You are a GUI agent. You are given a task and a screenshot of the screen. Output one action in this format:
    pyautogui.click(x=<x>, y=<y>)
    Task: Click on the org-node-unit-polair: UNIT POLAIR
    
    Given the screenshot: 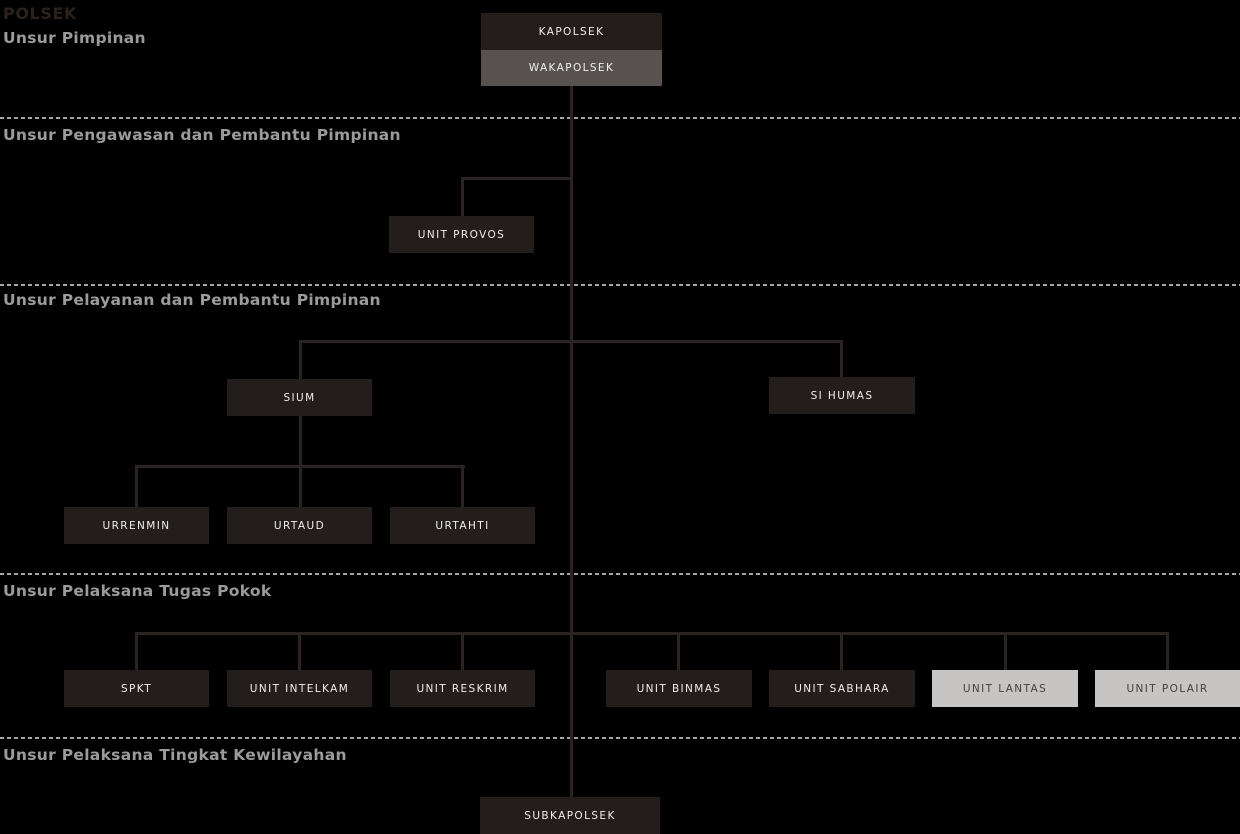 What is the action you would take?
    pyautogui.click(x=1167, y=688)
    